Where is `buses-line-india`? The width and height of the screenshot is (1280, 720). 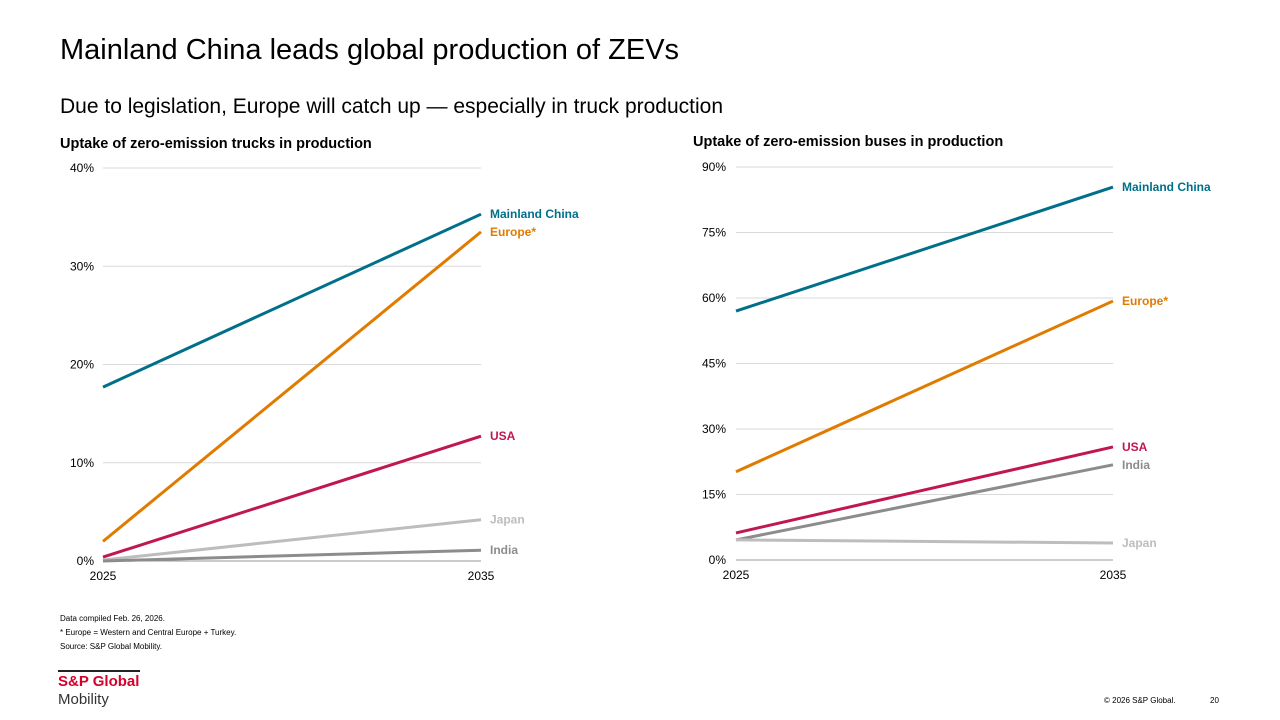 buses-line-india is located at coordinates (924, 502).